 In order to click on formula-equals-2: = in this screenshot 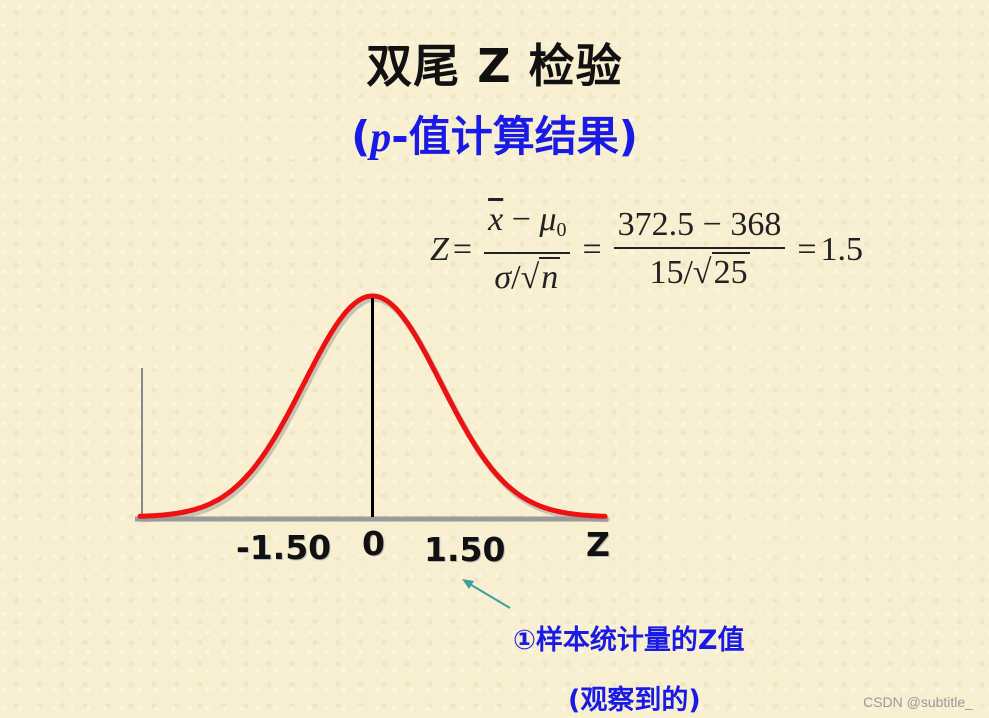, I will do `click(592, 249)`.